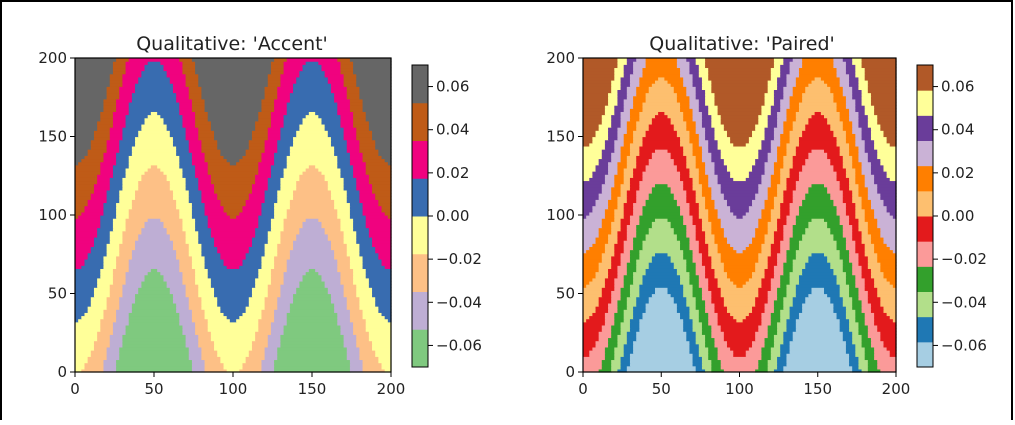 This screenshot has height=425, width=1015. Describe the element at coordinates (925, 279) in the screenshot. I see `colorbar-segment` at that location.